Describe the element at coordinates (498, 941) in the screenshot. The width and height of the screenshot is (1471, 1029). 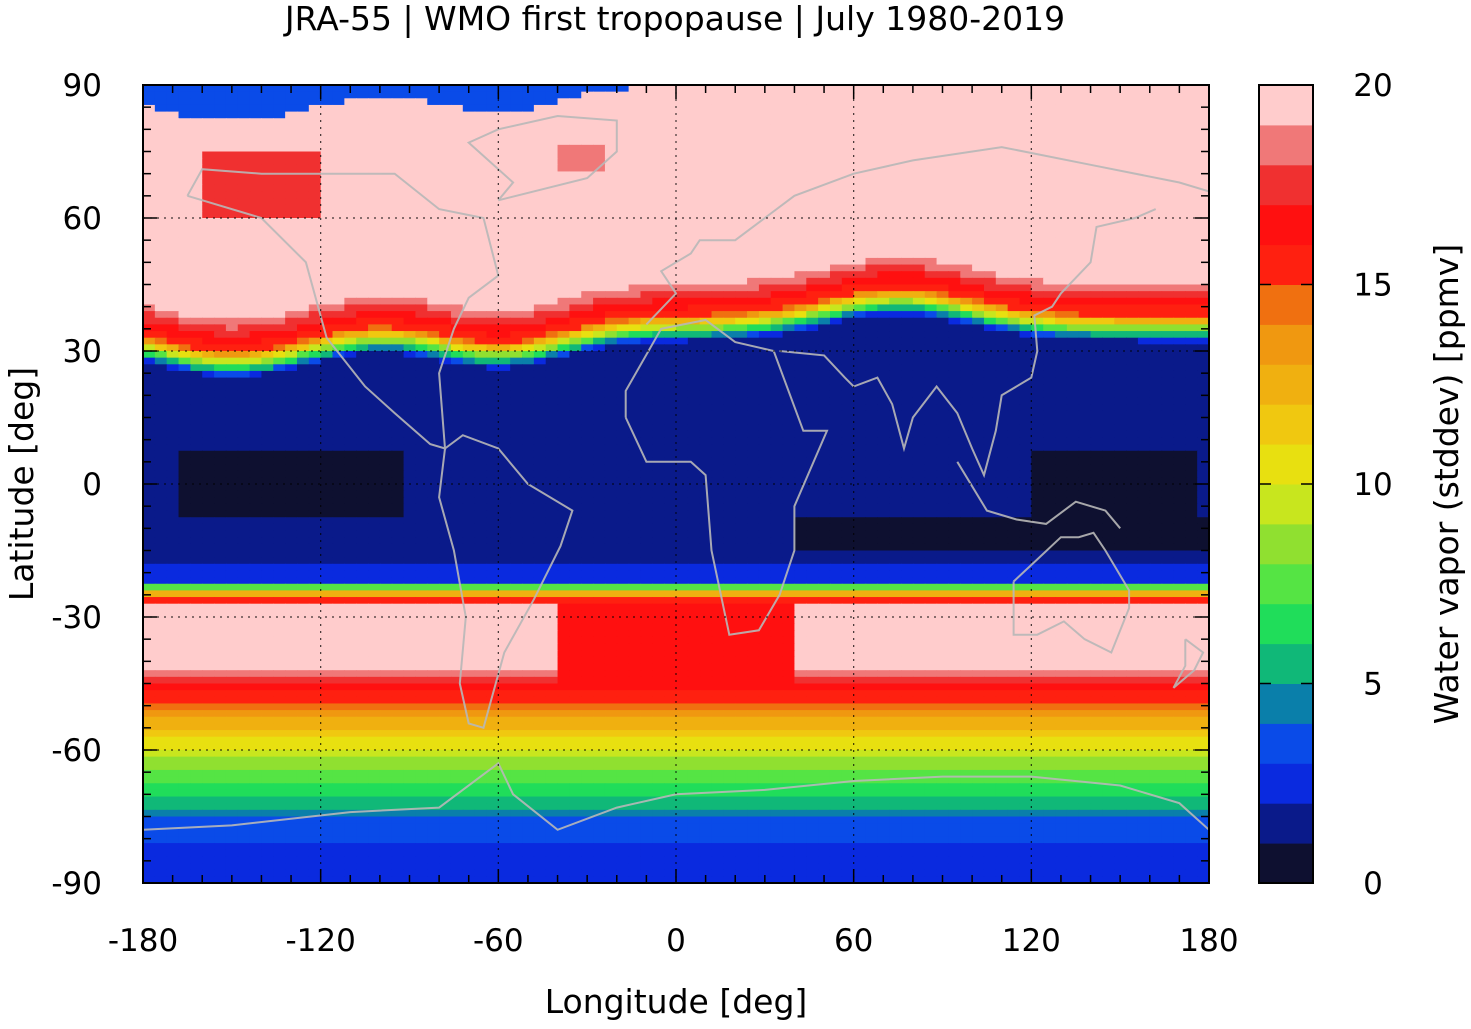
I see `x-tick-label: -60` at that location.